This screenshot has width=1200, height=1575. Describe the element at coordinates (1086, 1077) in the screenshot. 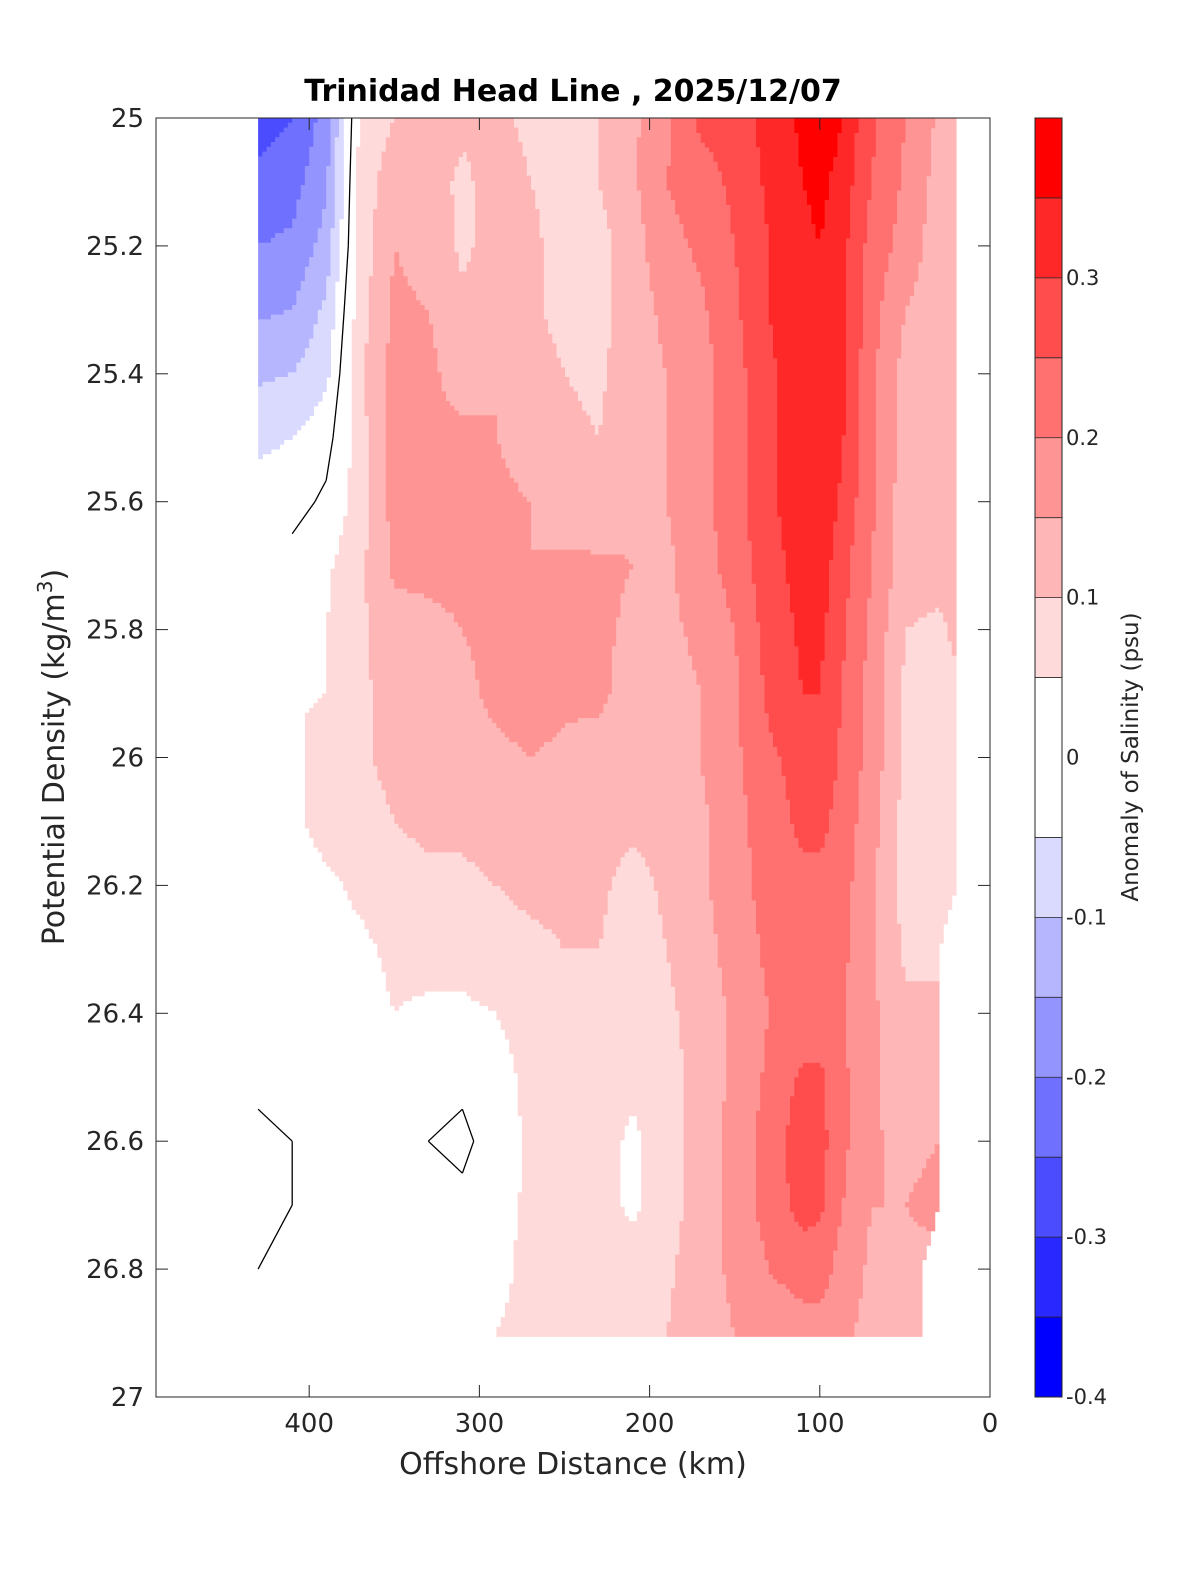

I see `colorbar-tick-label: -0.2` at that location.